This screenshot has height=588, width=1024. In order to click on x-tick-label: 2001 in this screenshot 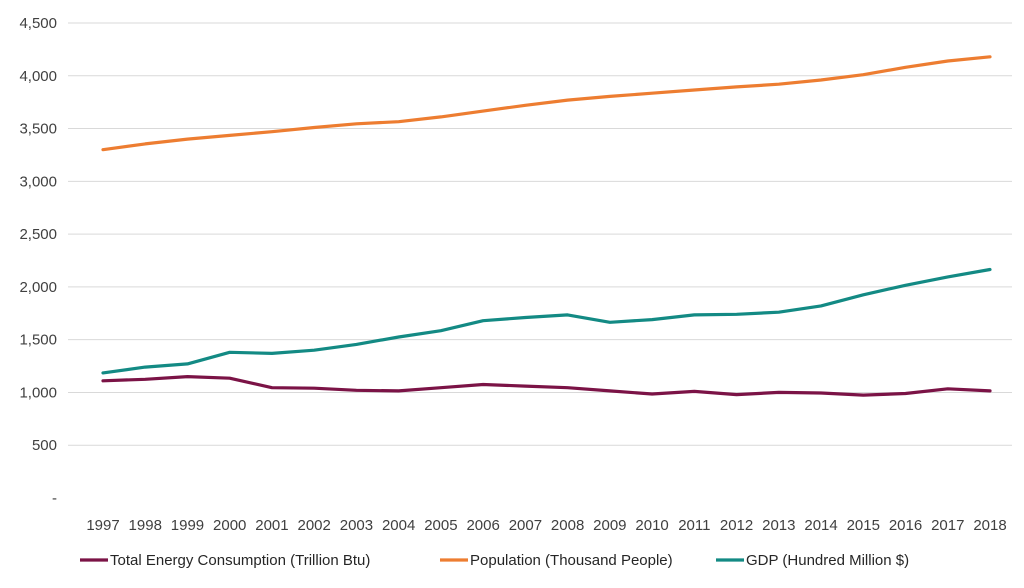, I will do `click(271, 525)`.